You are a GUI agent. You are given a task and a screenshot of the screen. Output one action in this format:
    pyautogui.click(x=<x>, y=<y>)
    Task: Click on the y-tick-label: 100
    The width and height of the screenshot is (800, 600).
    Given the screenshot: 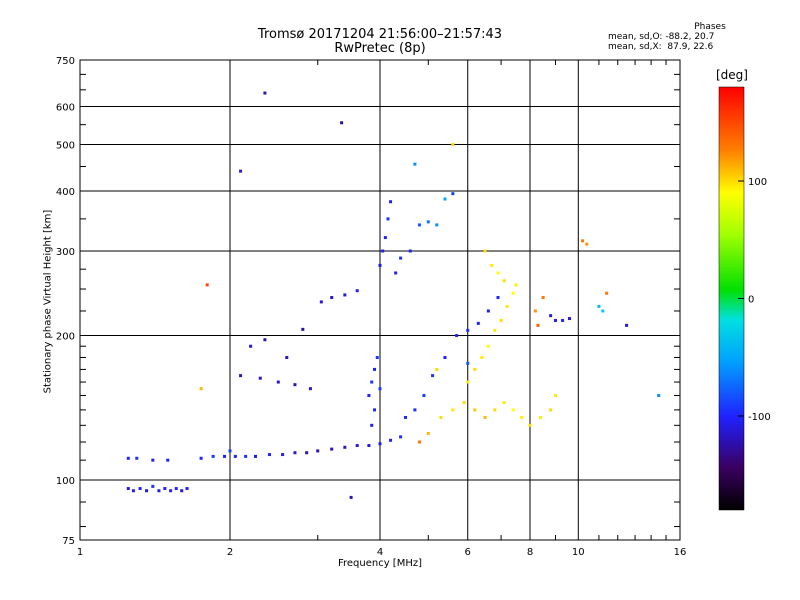 What is the action you would take?
    pyautogui.click(x=65, y=481)
    